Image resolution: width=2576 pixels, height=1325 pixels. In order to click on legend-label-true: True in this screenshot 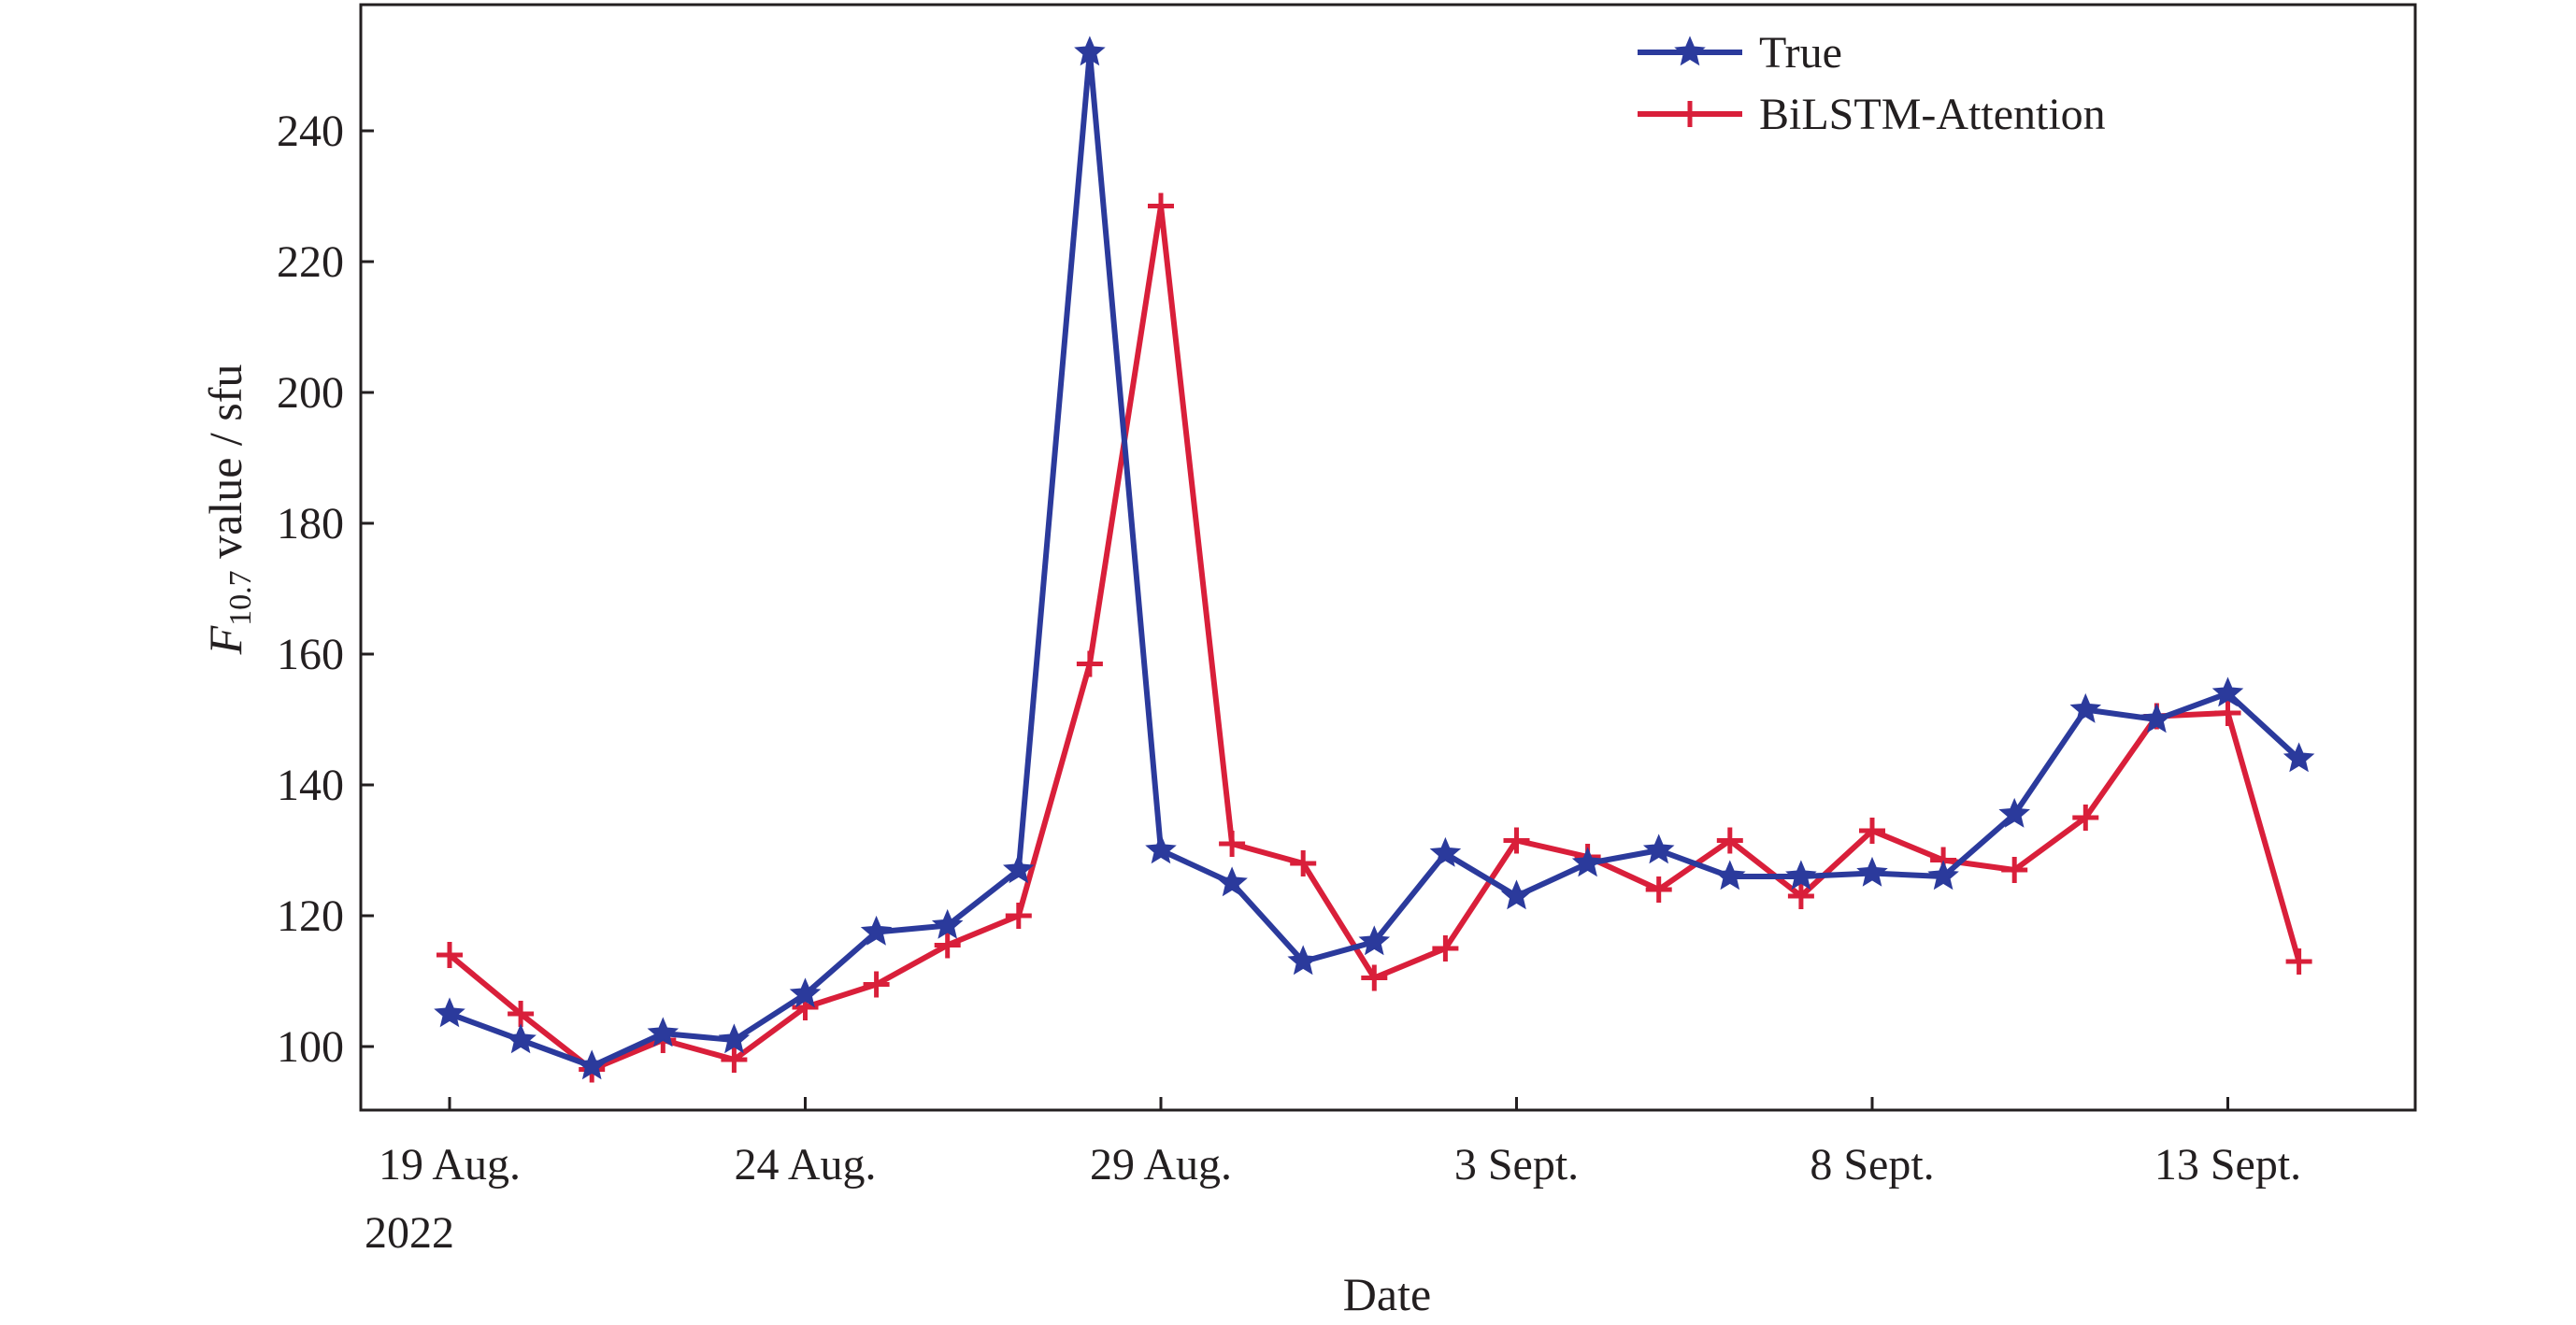, I will do `click(1800, 53)`.